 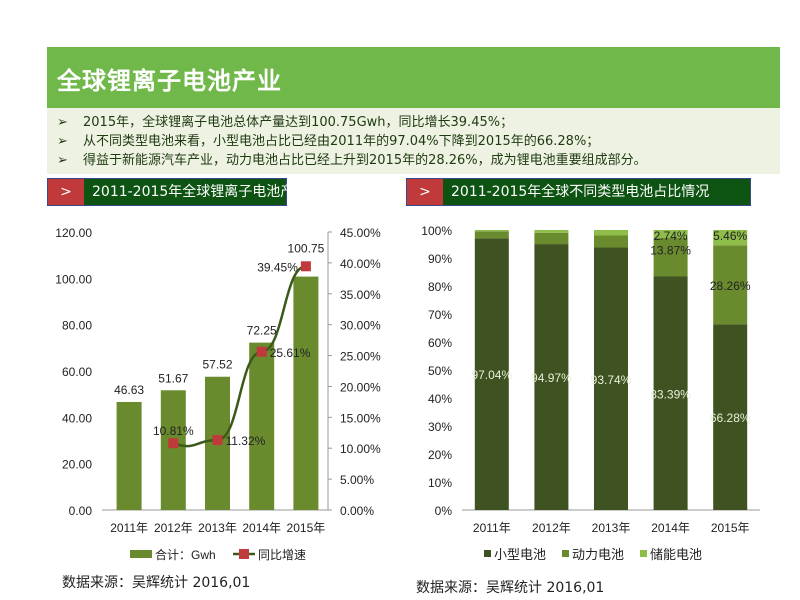 I want to click on bar-data-label: 57.52, so click(x=217, y=365).